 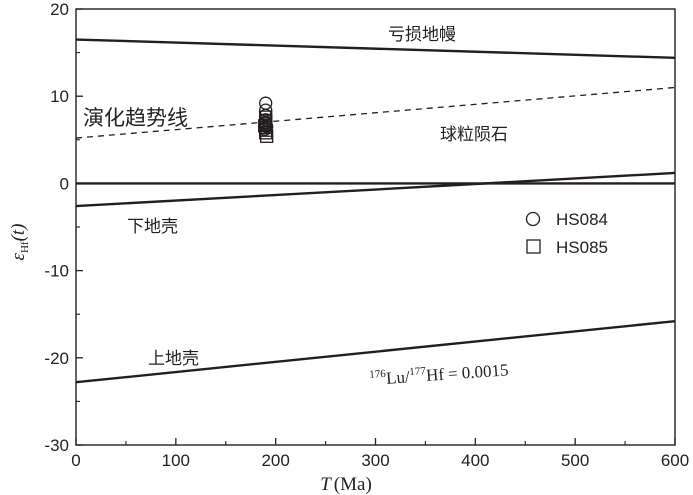 What do you see at coordinates (135, 118) in the screenshot?
I see `label-evolution-trend: 演化趋势线` at bounding box center [135, 118].